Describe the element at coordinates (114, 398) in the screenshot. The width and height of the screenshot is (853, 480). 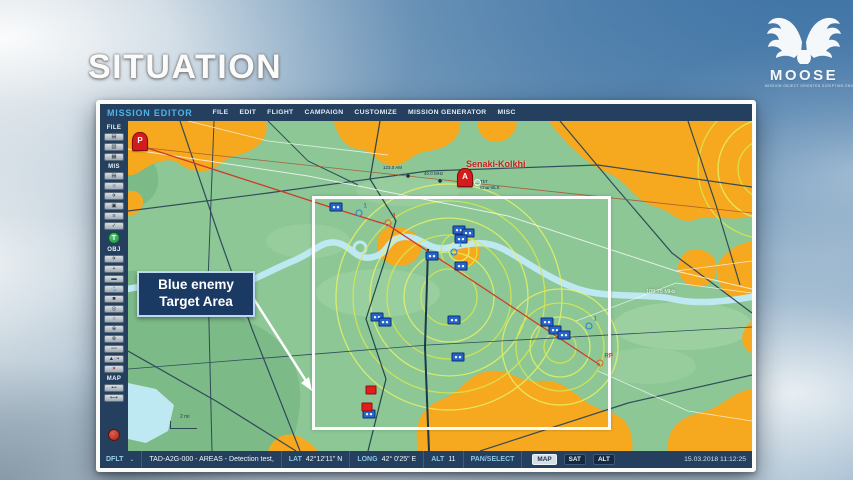
I see `sidebar-button-map-range: ⟷` at that location.